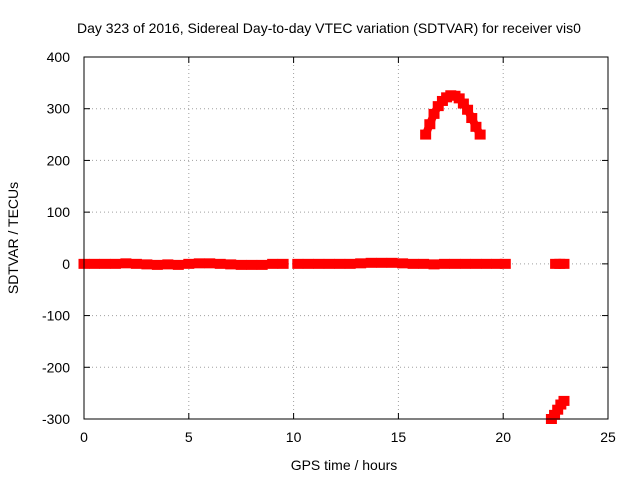  Describe the element at coordinates (344, 465) in the screenshot. I see `x-axis-label: GPS time / hours` at that location.